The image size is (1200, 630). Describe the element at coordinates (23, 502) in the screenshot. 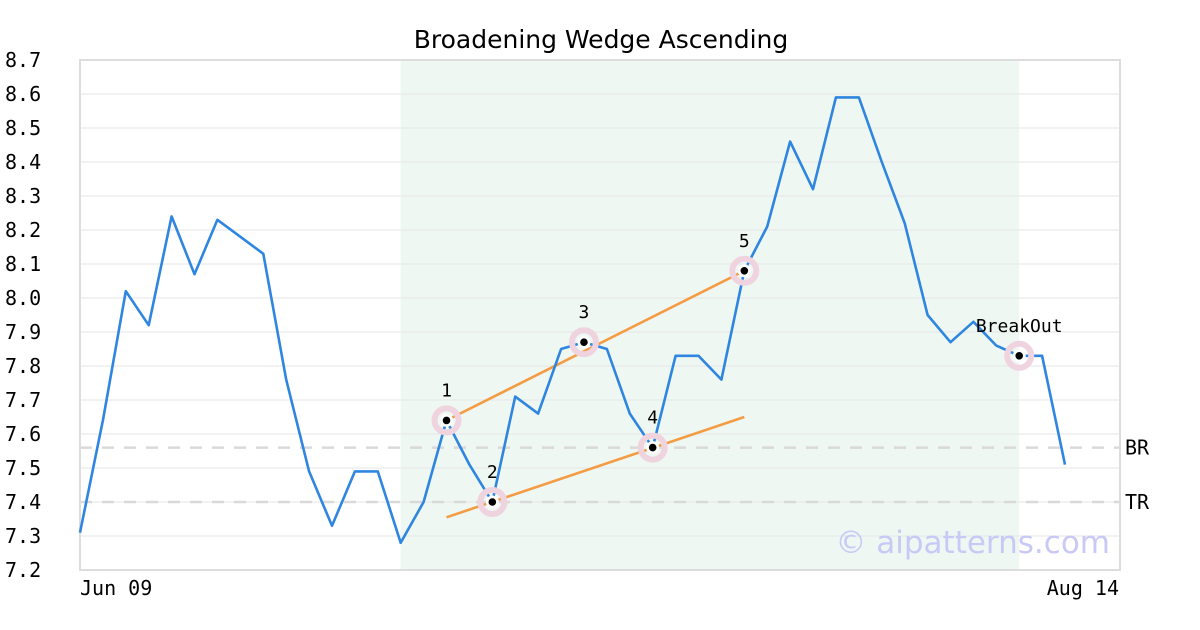

I see `y-tick-label: 7.4` at that location.